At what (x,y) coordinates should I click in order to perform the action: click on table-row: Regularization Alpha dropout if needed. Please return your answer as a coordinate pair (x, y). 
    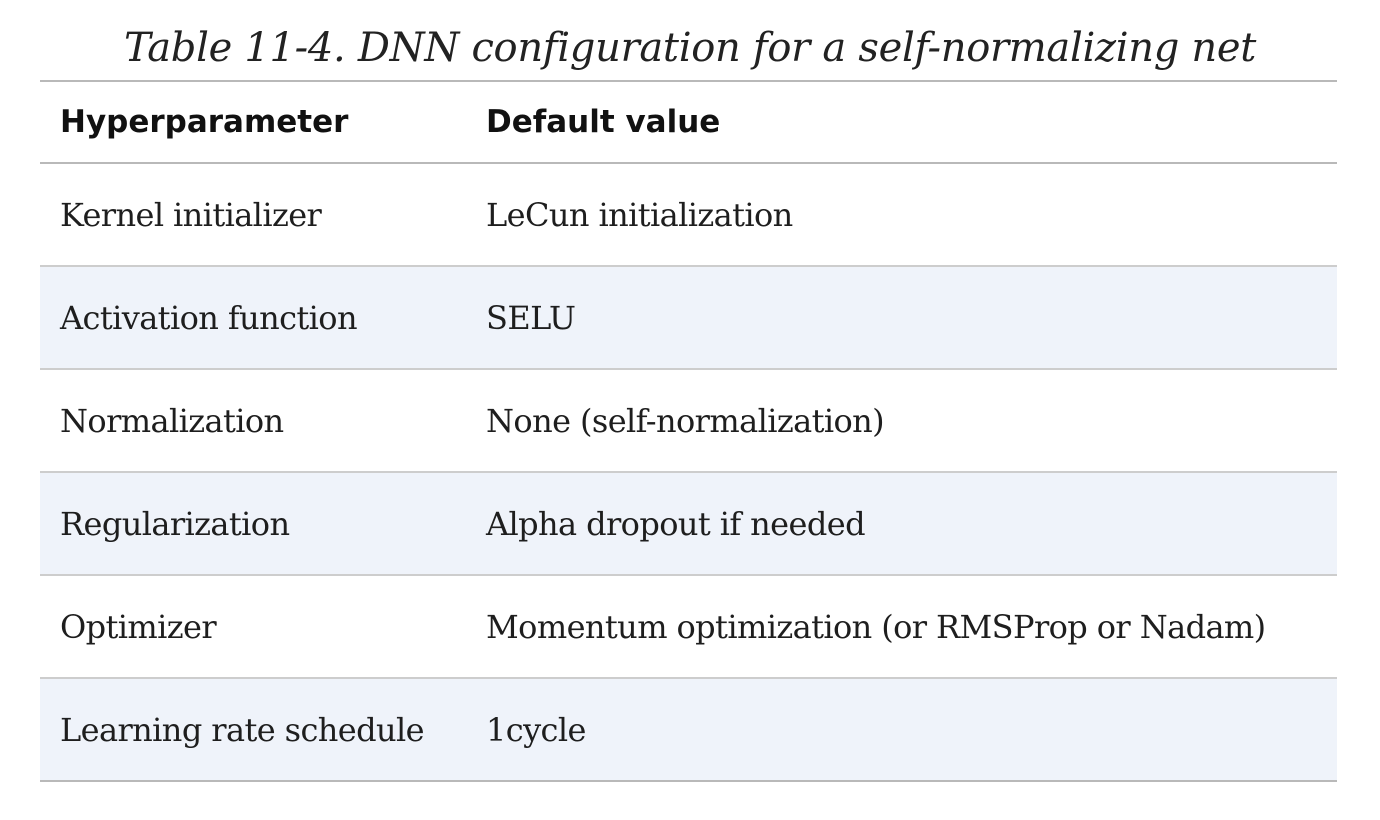
    Looking at the image, I should click on (688, 523).